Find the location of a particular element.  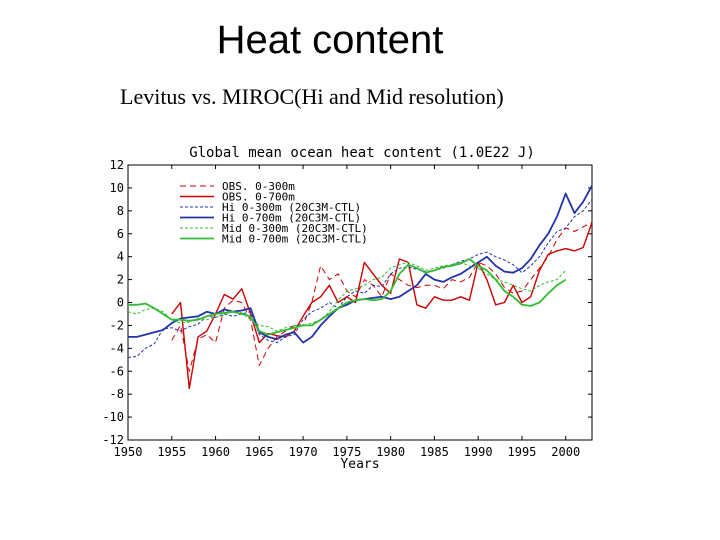

x-tick-label: 1980 is located at coordinates (390, 452).